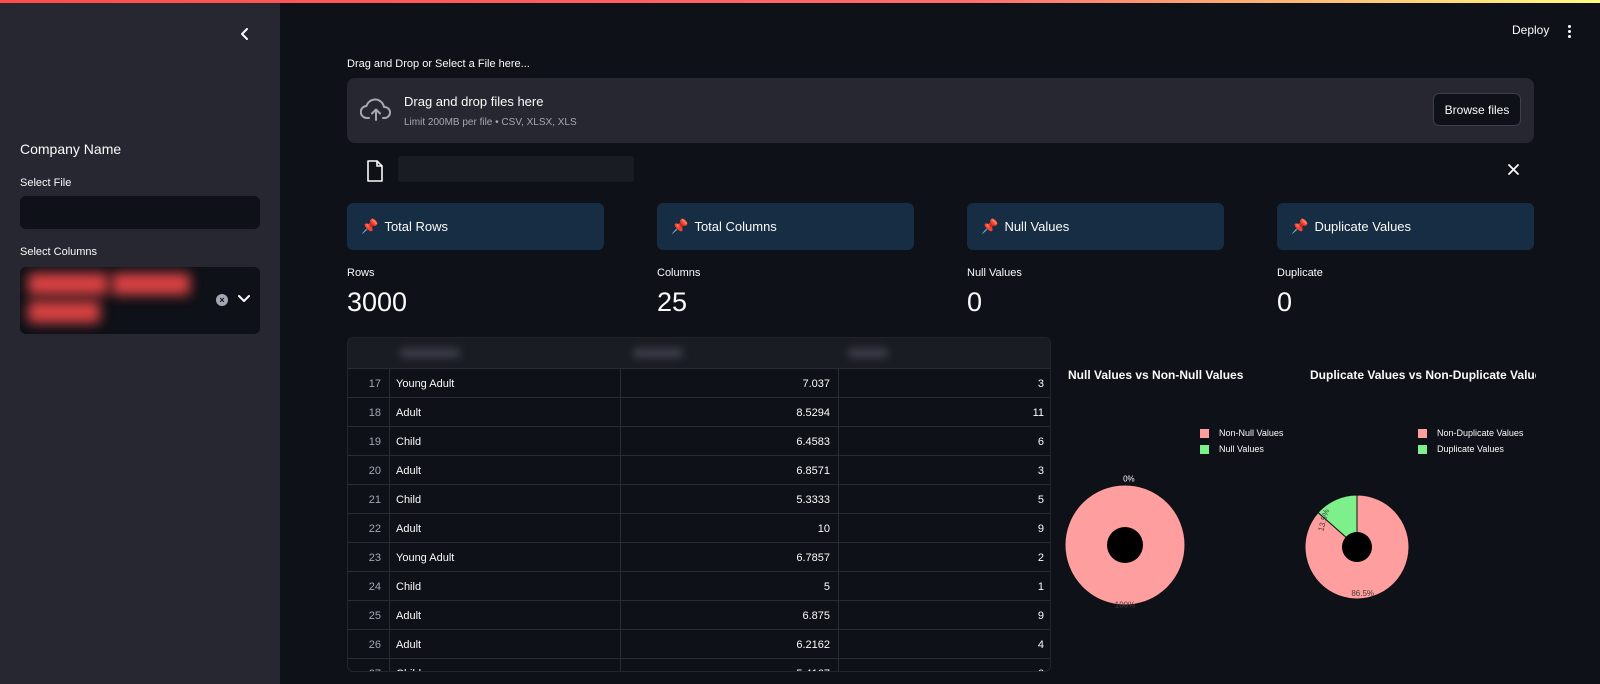  Describe the element at coordinates (730, 586) in the screenshot. I see `cell-value: 5` at that location.